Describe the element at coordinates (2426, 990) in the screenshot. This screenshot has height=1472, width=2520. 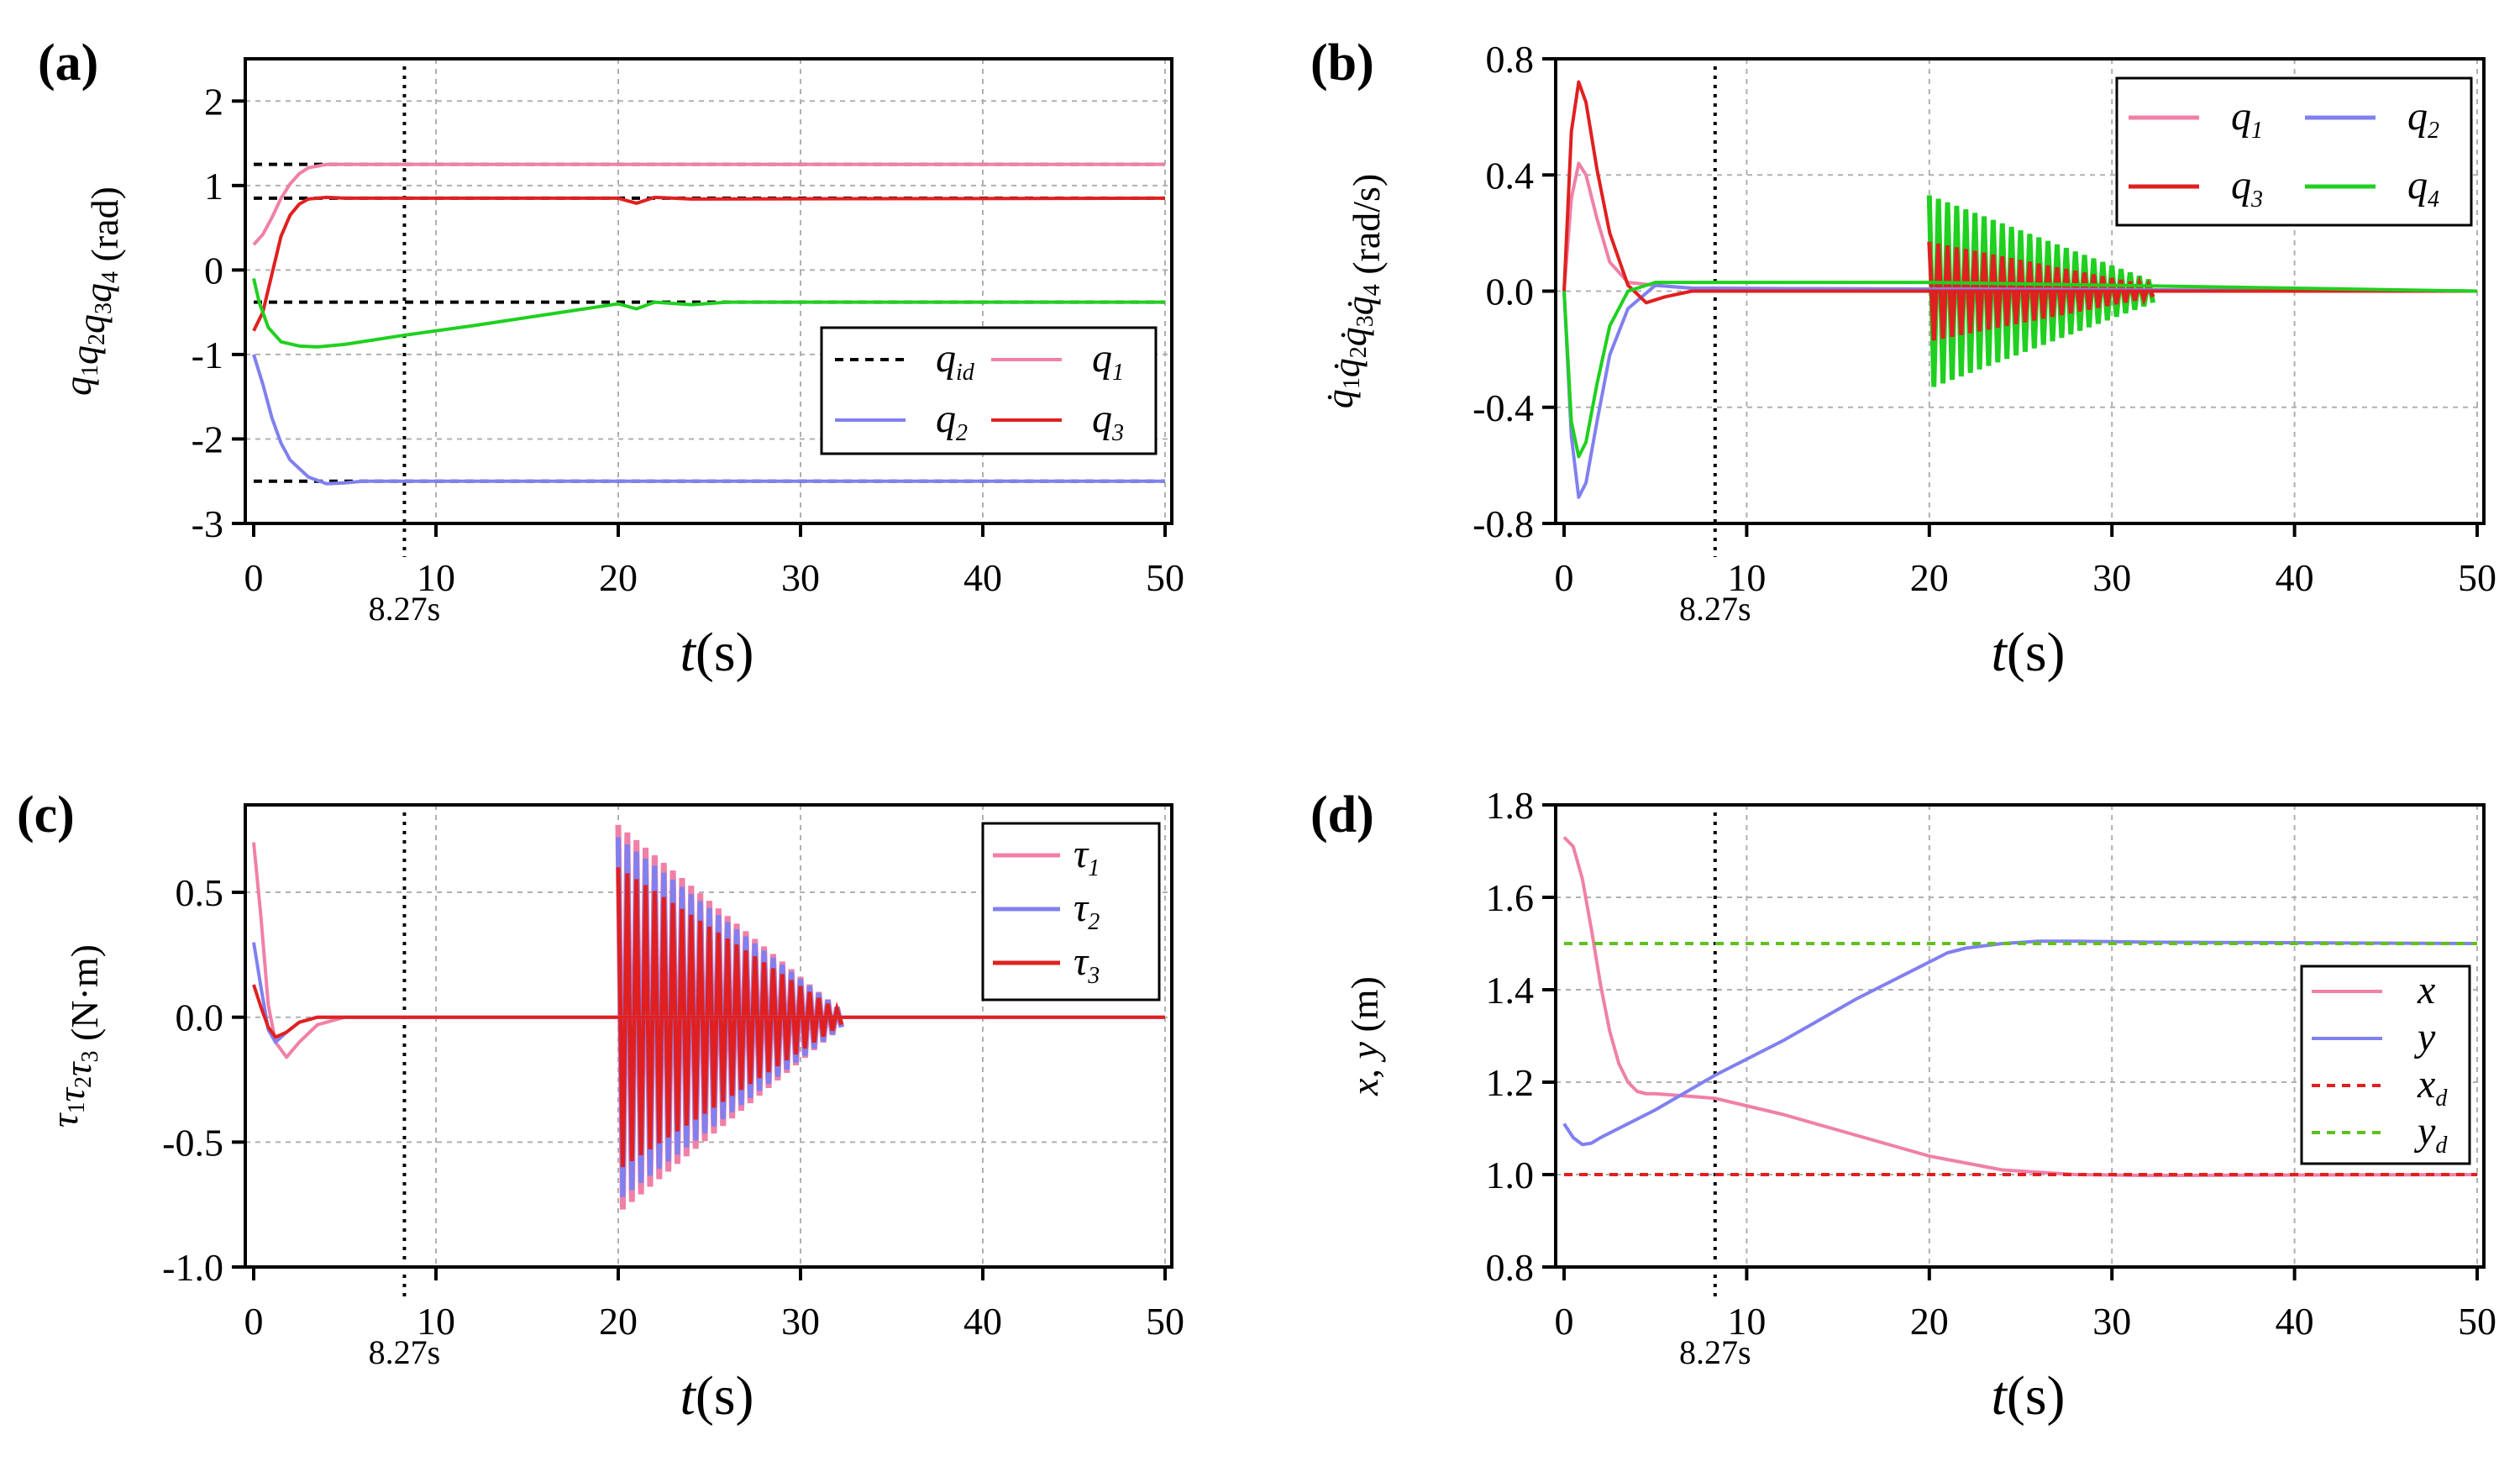
I see `legend-label-x: x` at that location.